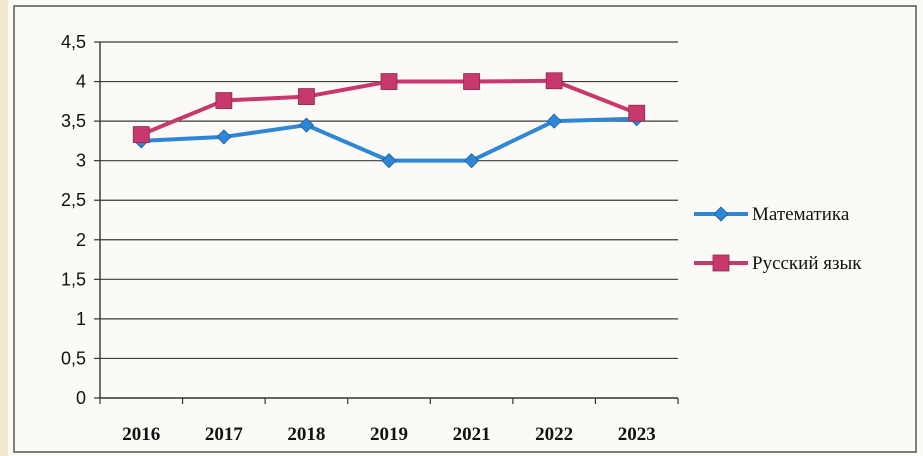 Image resolution: width=923 pixels, height=456 pixels. I want to click on legend-label: Русский язык, so click(807, 263).